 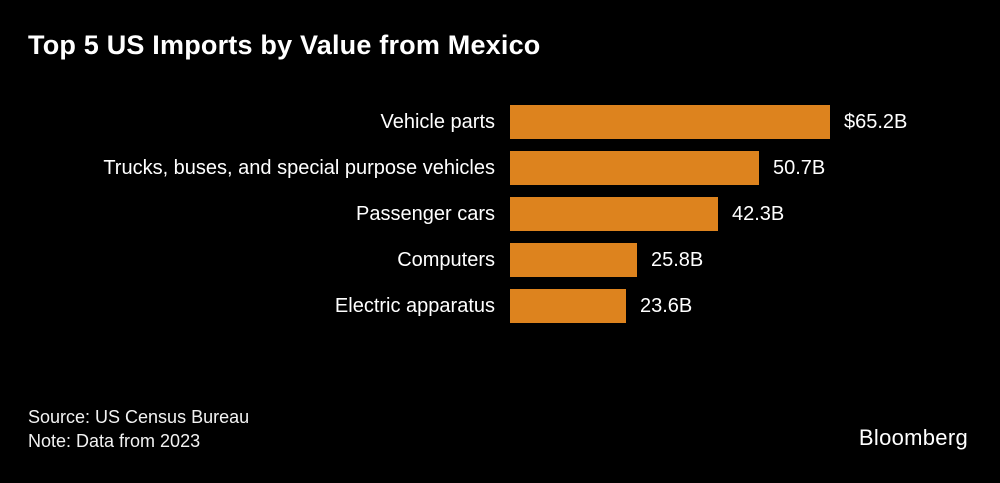 What do you see at coordinates (500, 306) in the screenshot?
I see `chart-row: Electric apparatus 23.6B` at bounding box center [500, 306].